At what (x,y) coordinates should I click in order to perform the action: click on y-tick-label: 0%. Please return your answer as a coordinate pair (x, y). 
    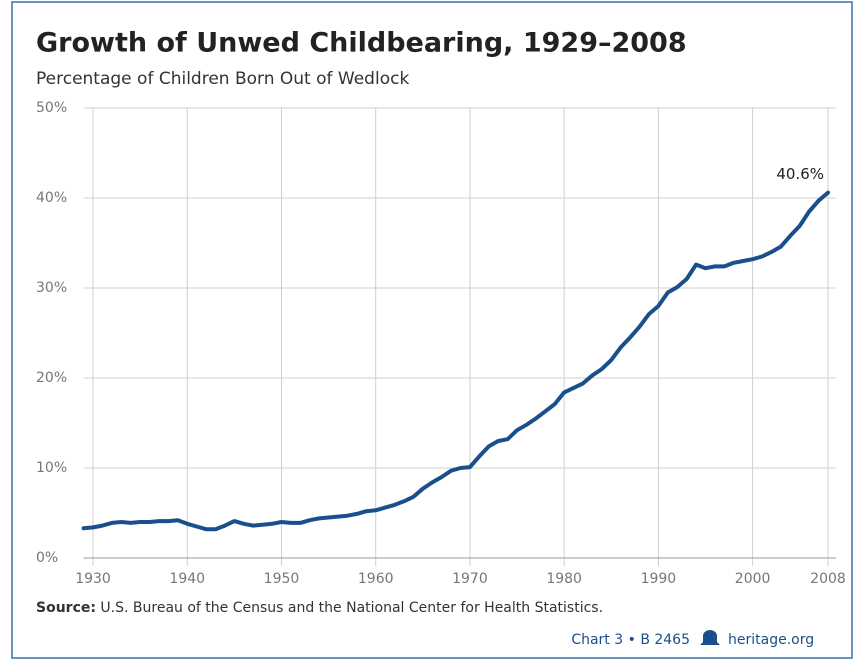
    Looking at the image, I should click on (47, 558).